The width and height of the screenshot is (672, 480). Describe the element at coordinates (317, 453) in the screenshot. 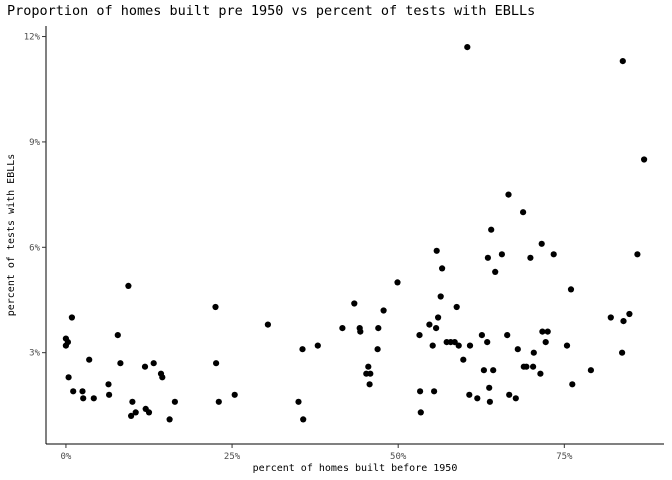

I see `x-axis-ticks: 0% 25% 50% 75%` at that location.